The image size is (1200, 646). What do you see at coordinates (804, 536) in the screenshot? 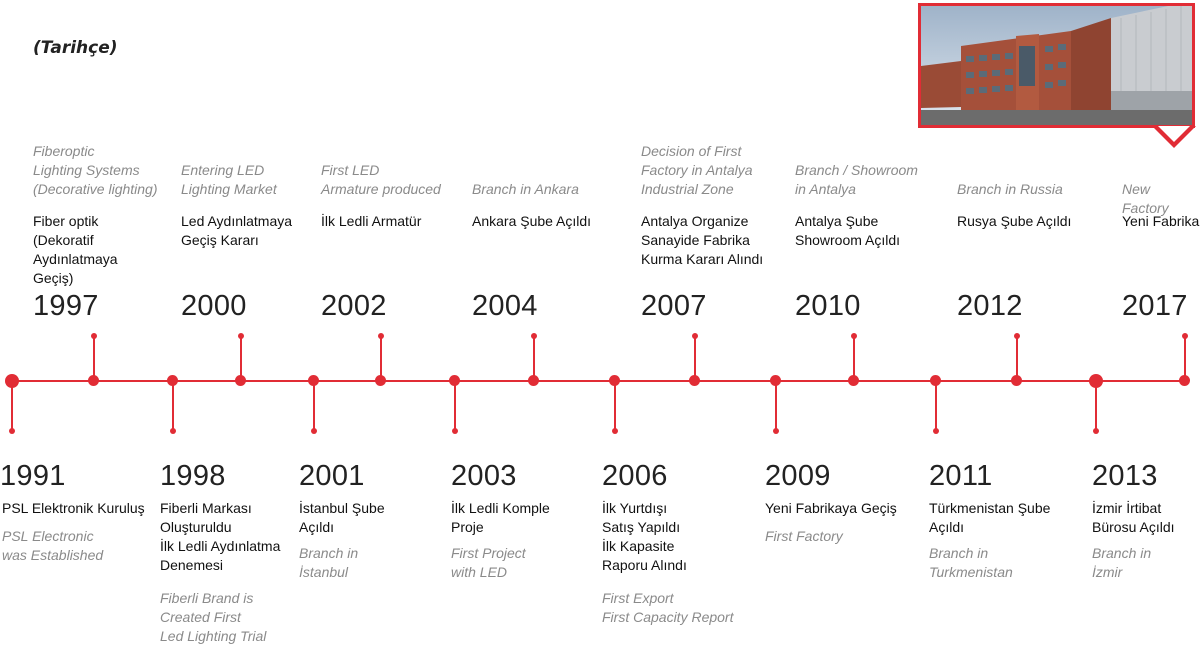
I see `event-2009-en: First Factory` at bounding box center [804, 536].